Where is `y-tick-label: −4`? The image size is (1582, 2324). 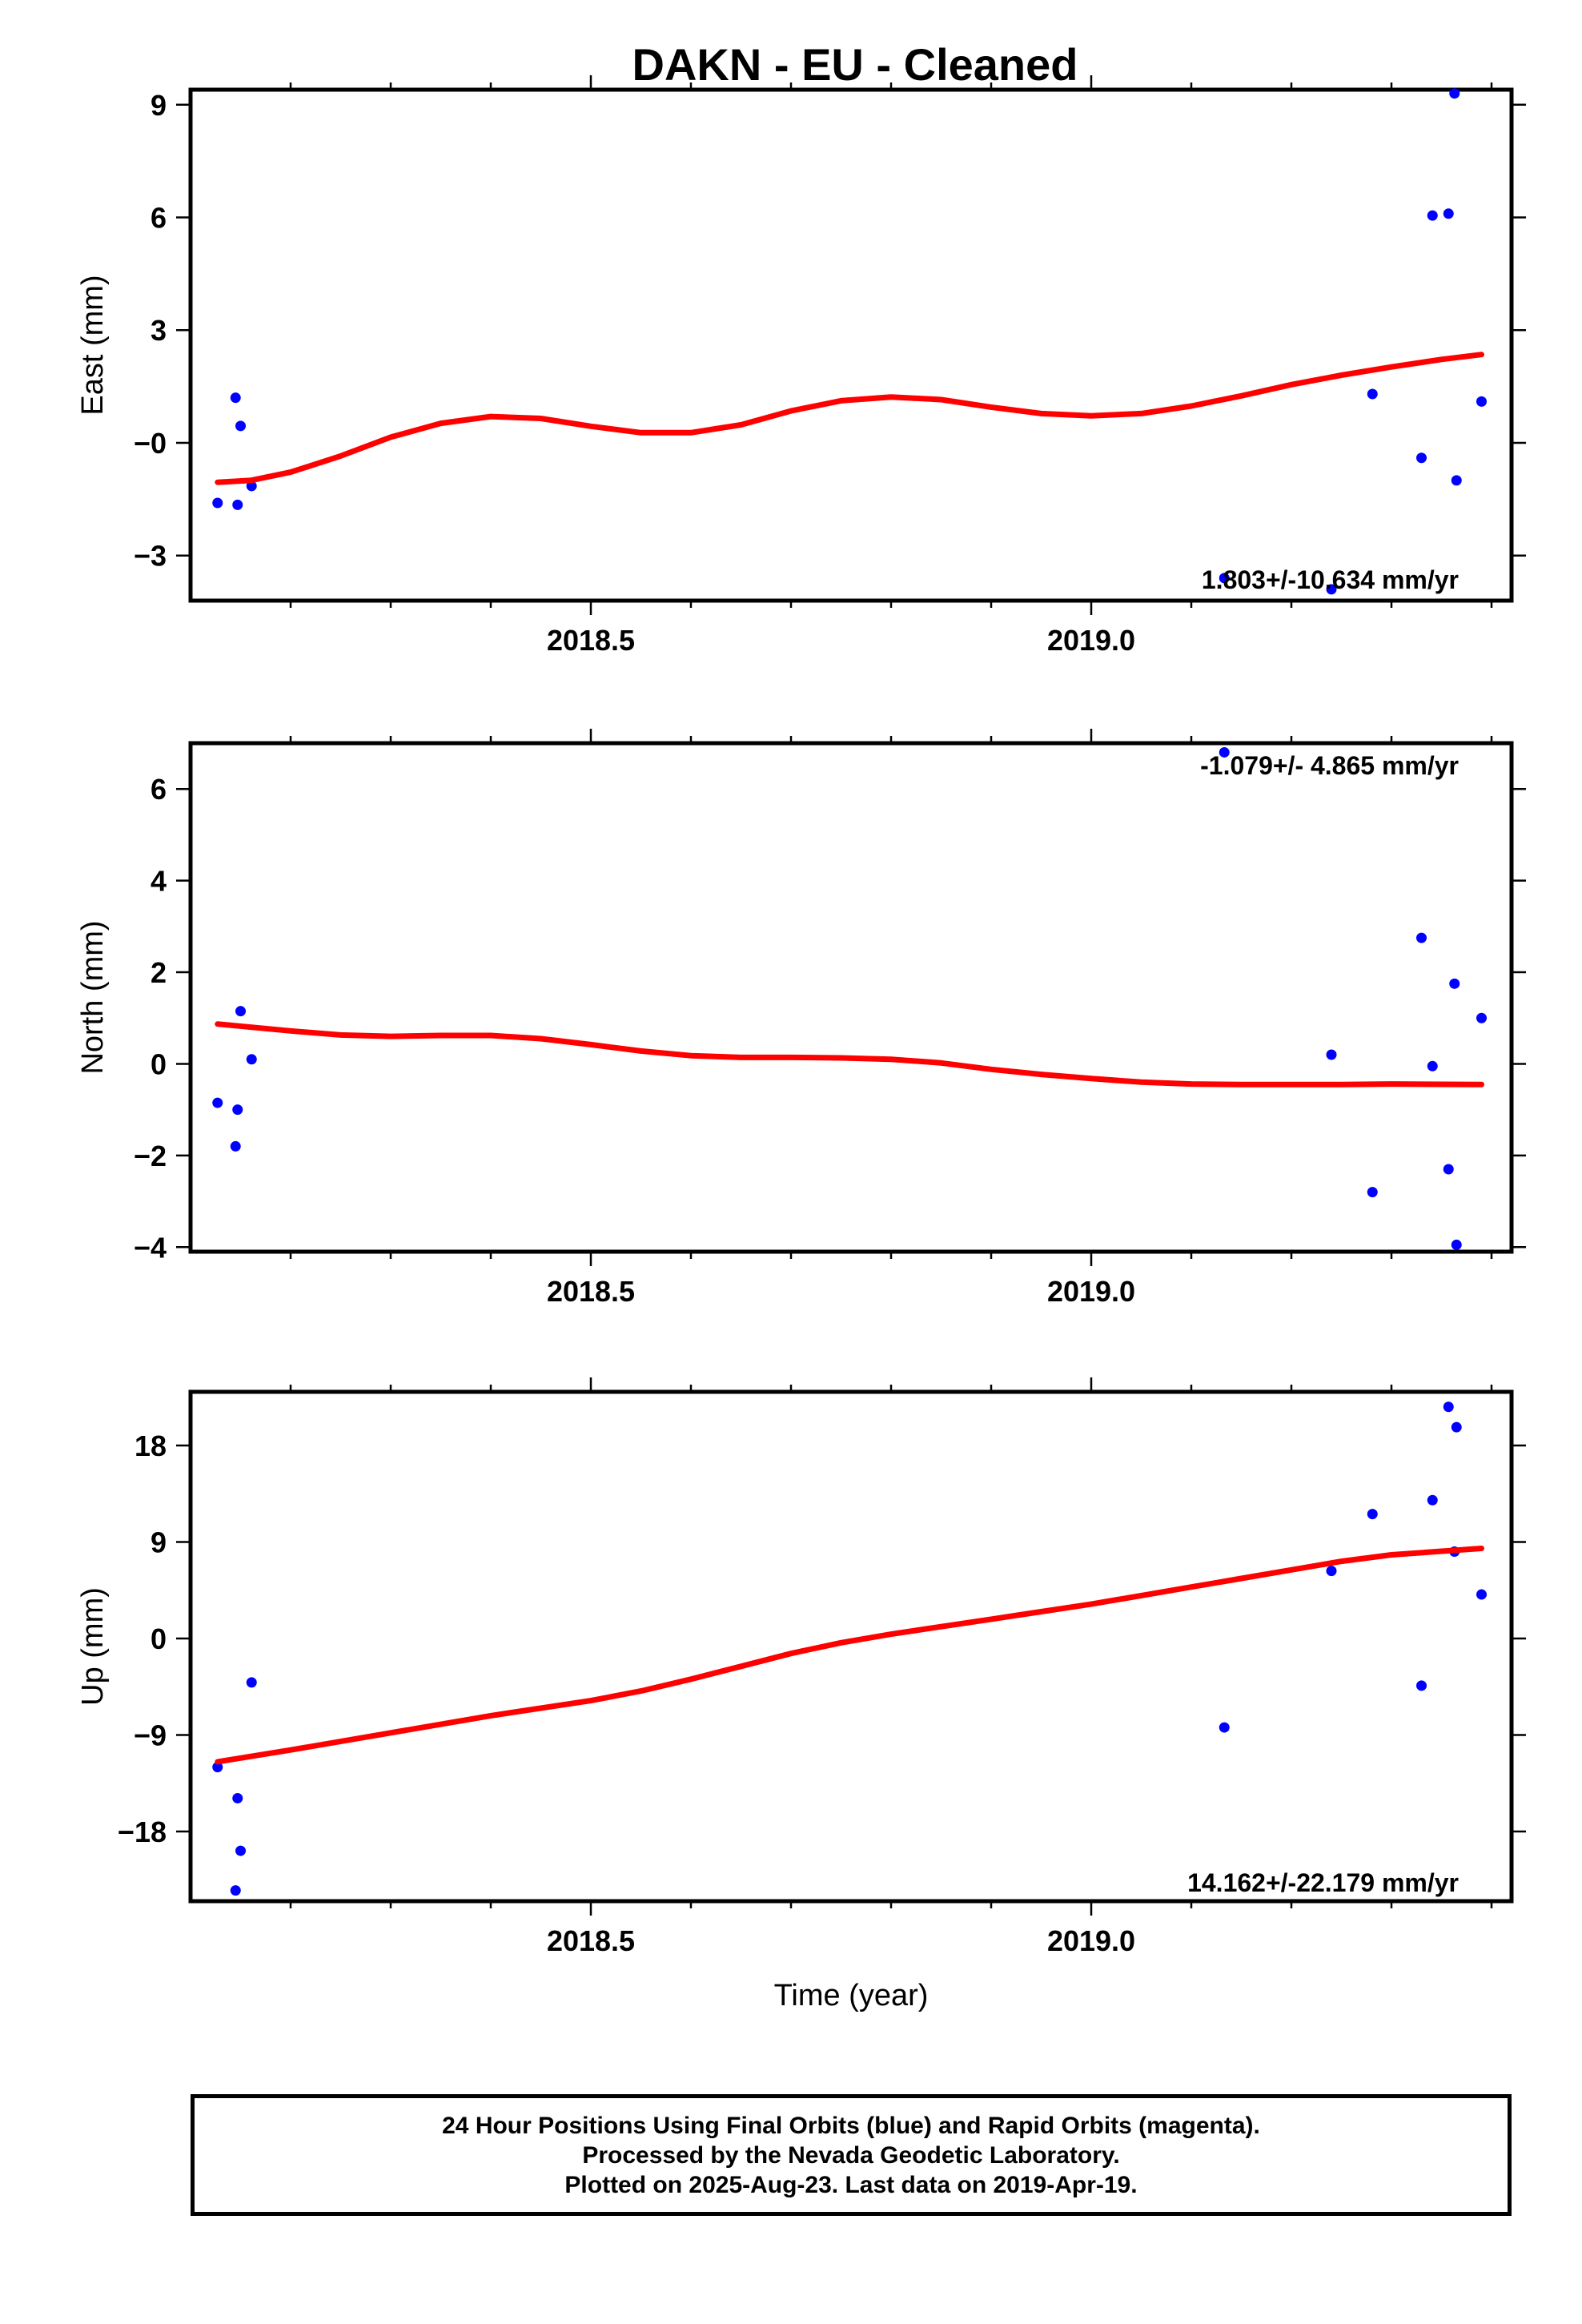
y-tick-label: −4 is located at coordinates (151, 1247).